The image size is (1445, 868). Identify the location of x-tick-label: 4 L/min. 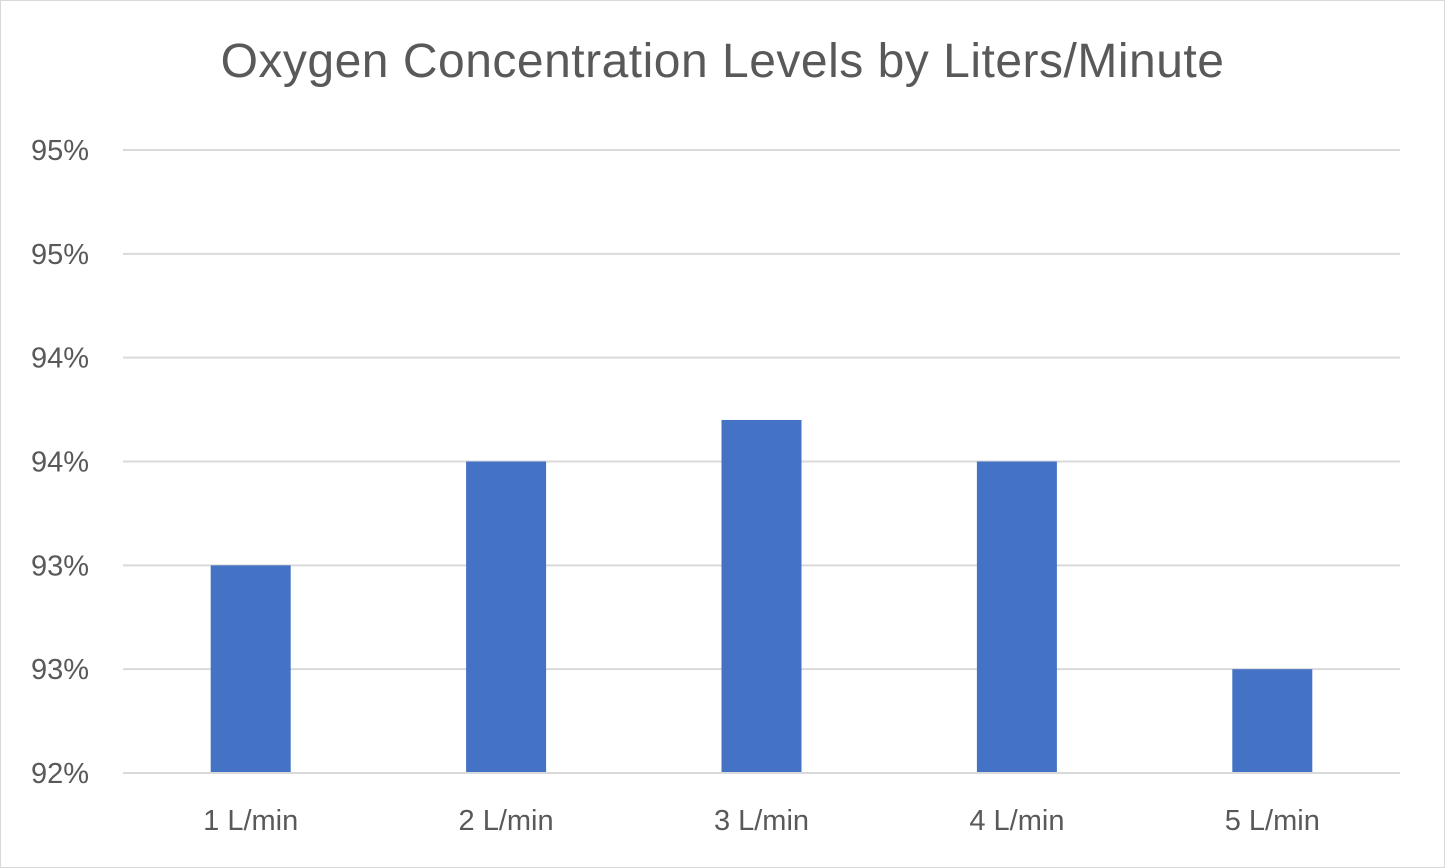
(1016, 821).